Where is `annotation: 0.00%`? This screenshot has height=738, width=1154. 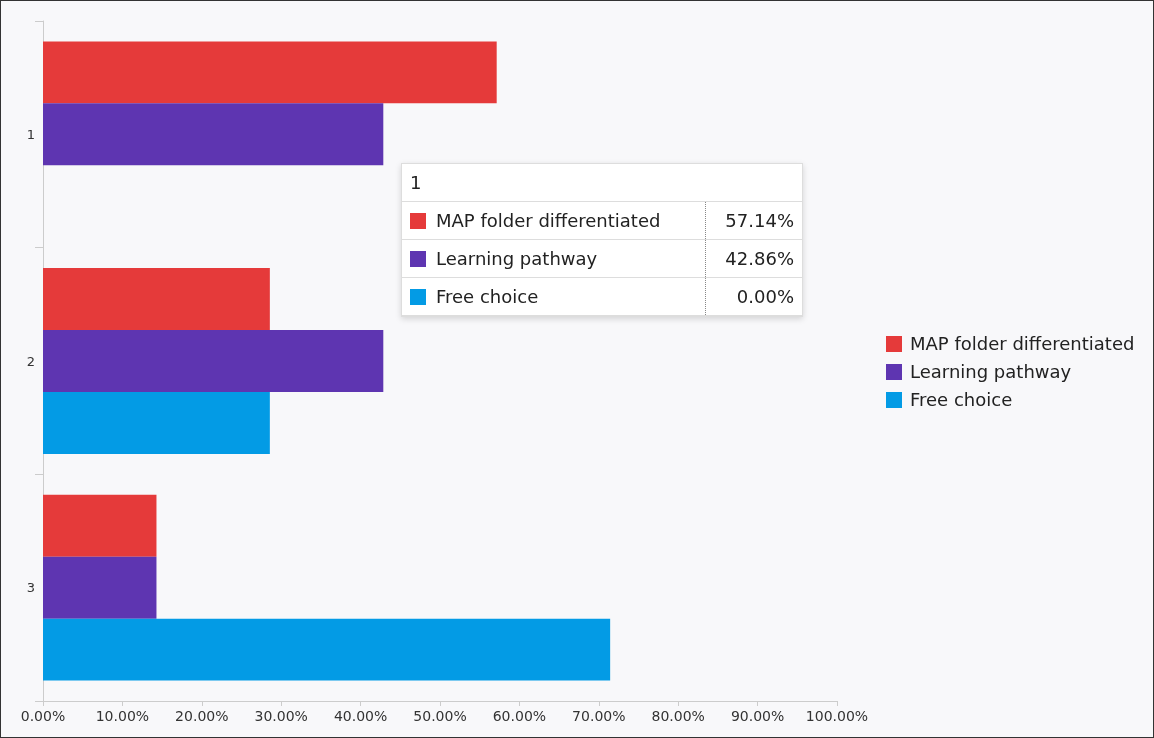 annotation: 0.00% is located at coordinates (765, 297).